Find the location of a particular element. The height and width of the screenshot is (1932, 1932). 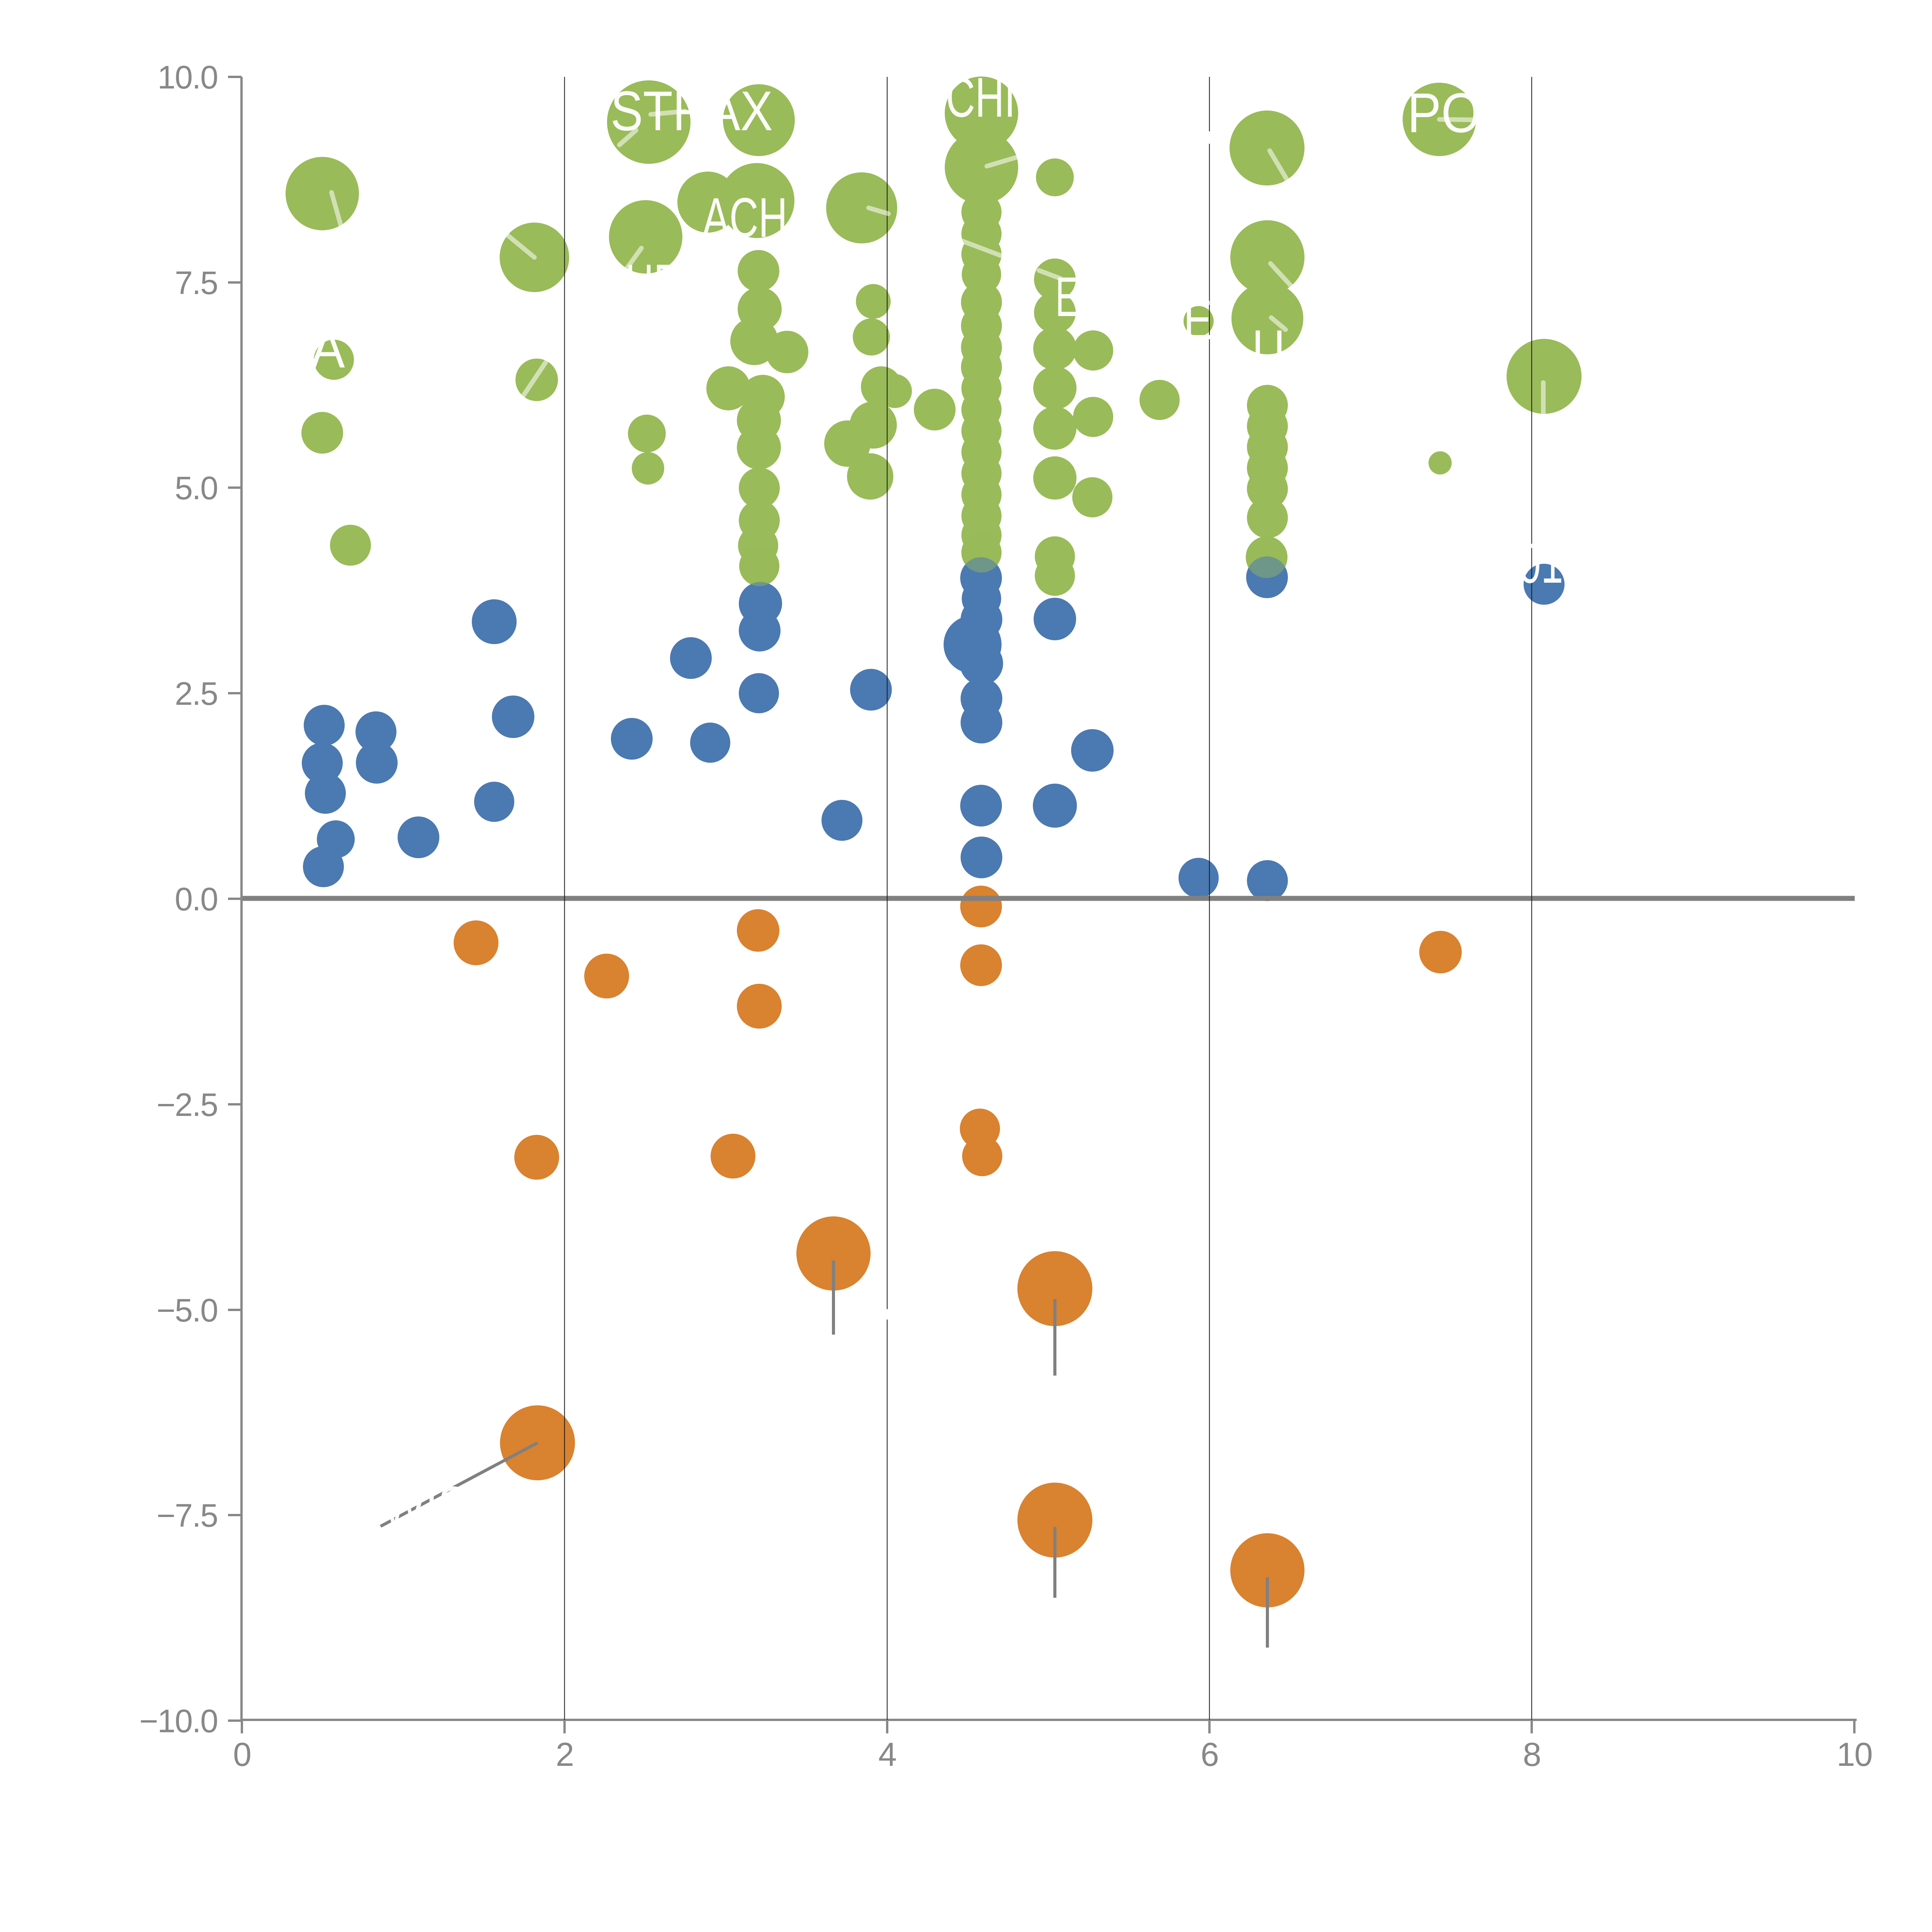

svg-text: −2.5 is located at coordinates (187, 1105).